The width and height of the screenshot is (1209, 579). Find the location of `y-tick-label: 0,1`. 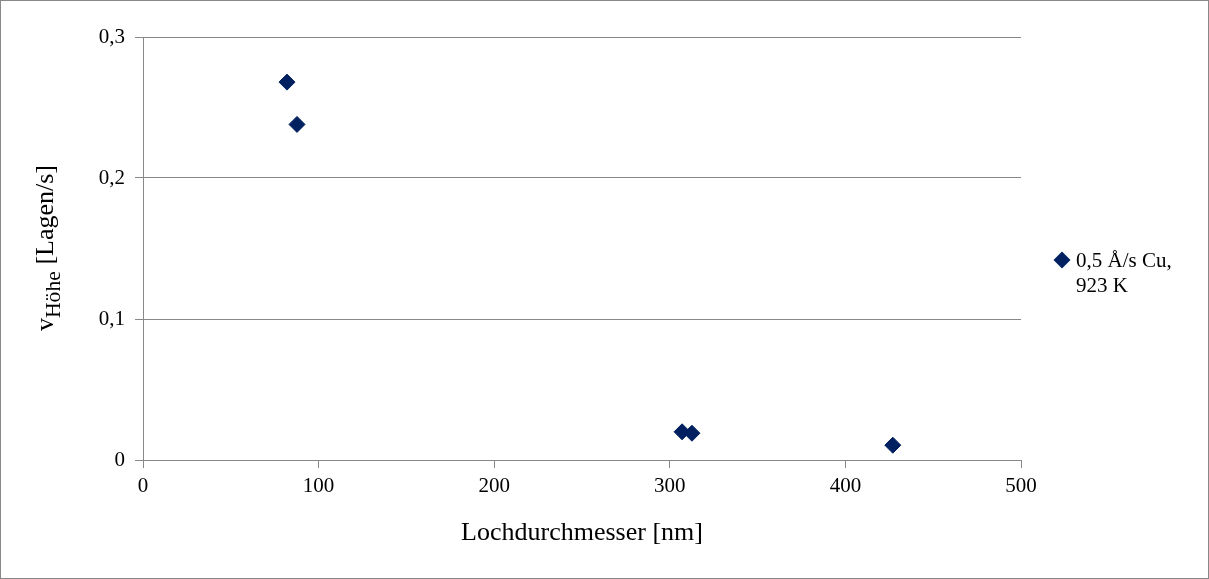

y-tick-label: 0,1 is located at coordinates (111, 317).